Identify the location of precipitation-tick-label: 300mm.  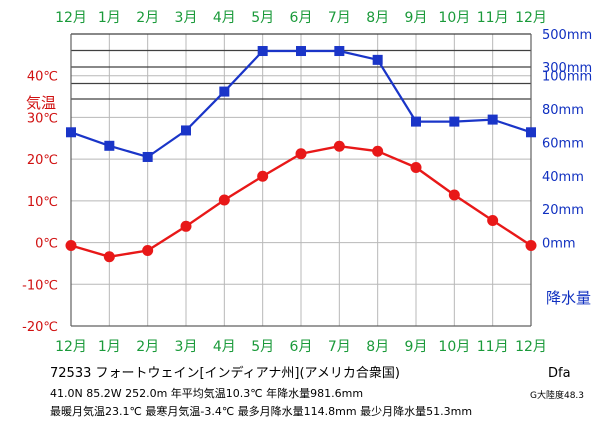
(567, 68).